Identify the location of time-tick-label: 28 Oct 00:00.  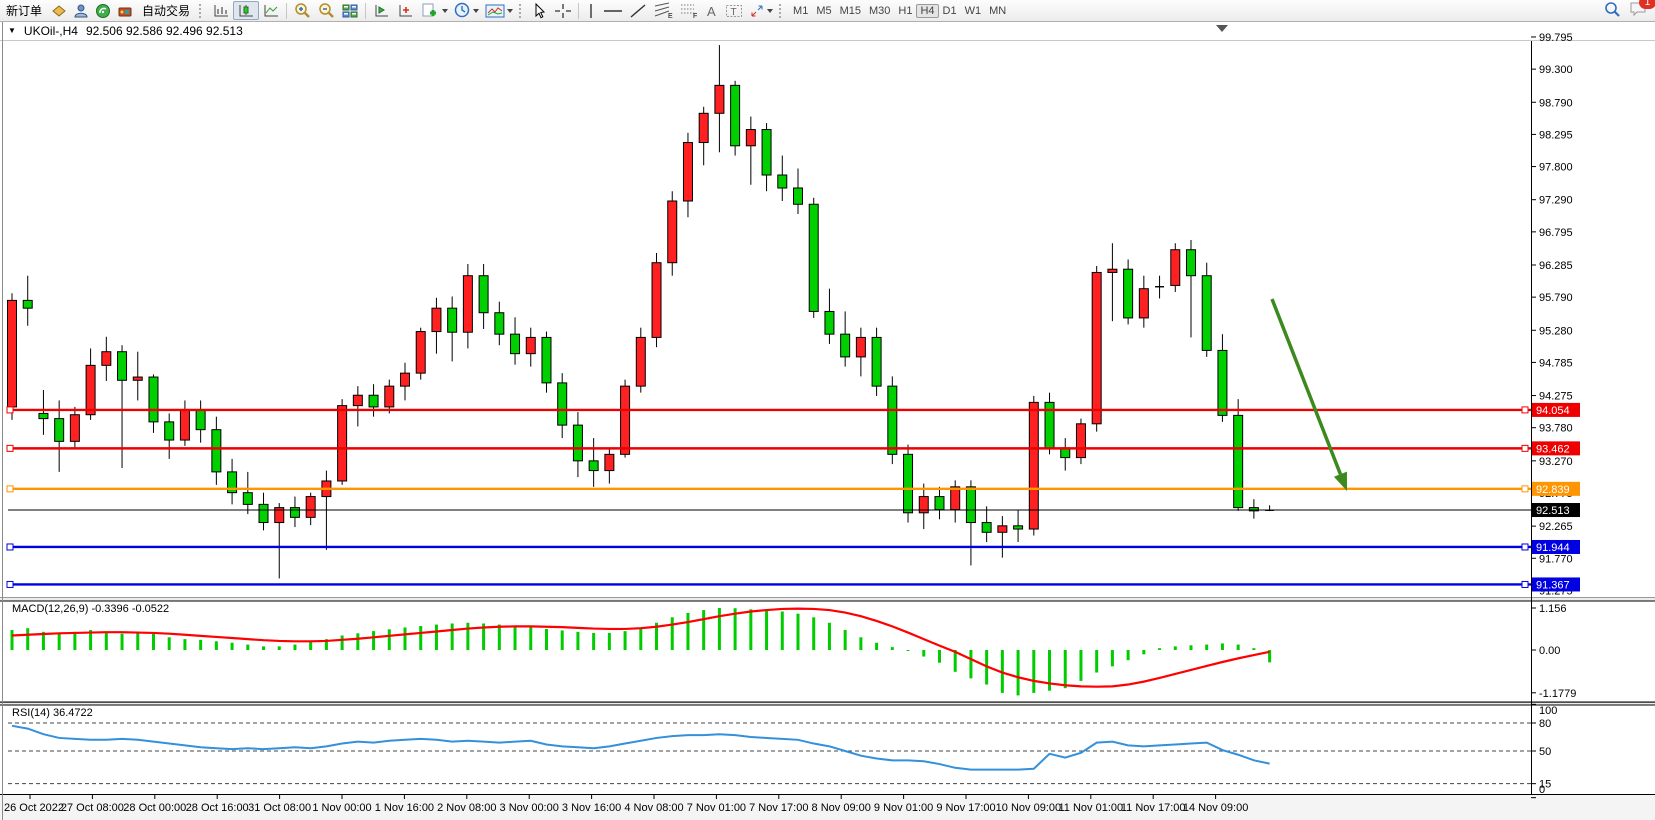
(154, 808).